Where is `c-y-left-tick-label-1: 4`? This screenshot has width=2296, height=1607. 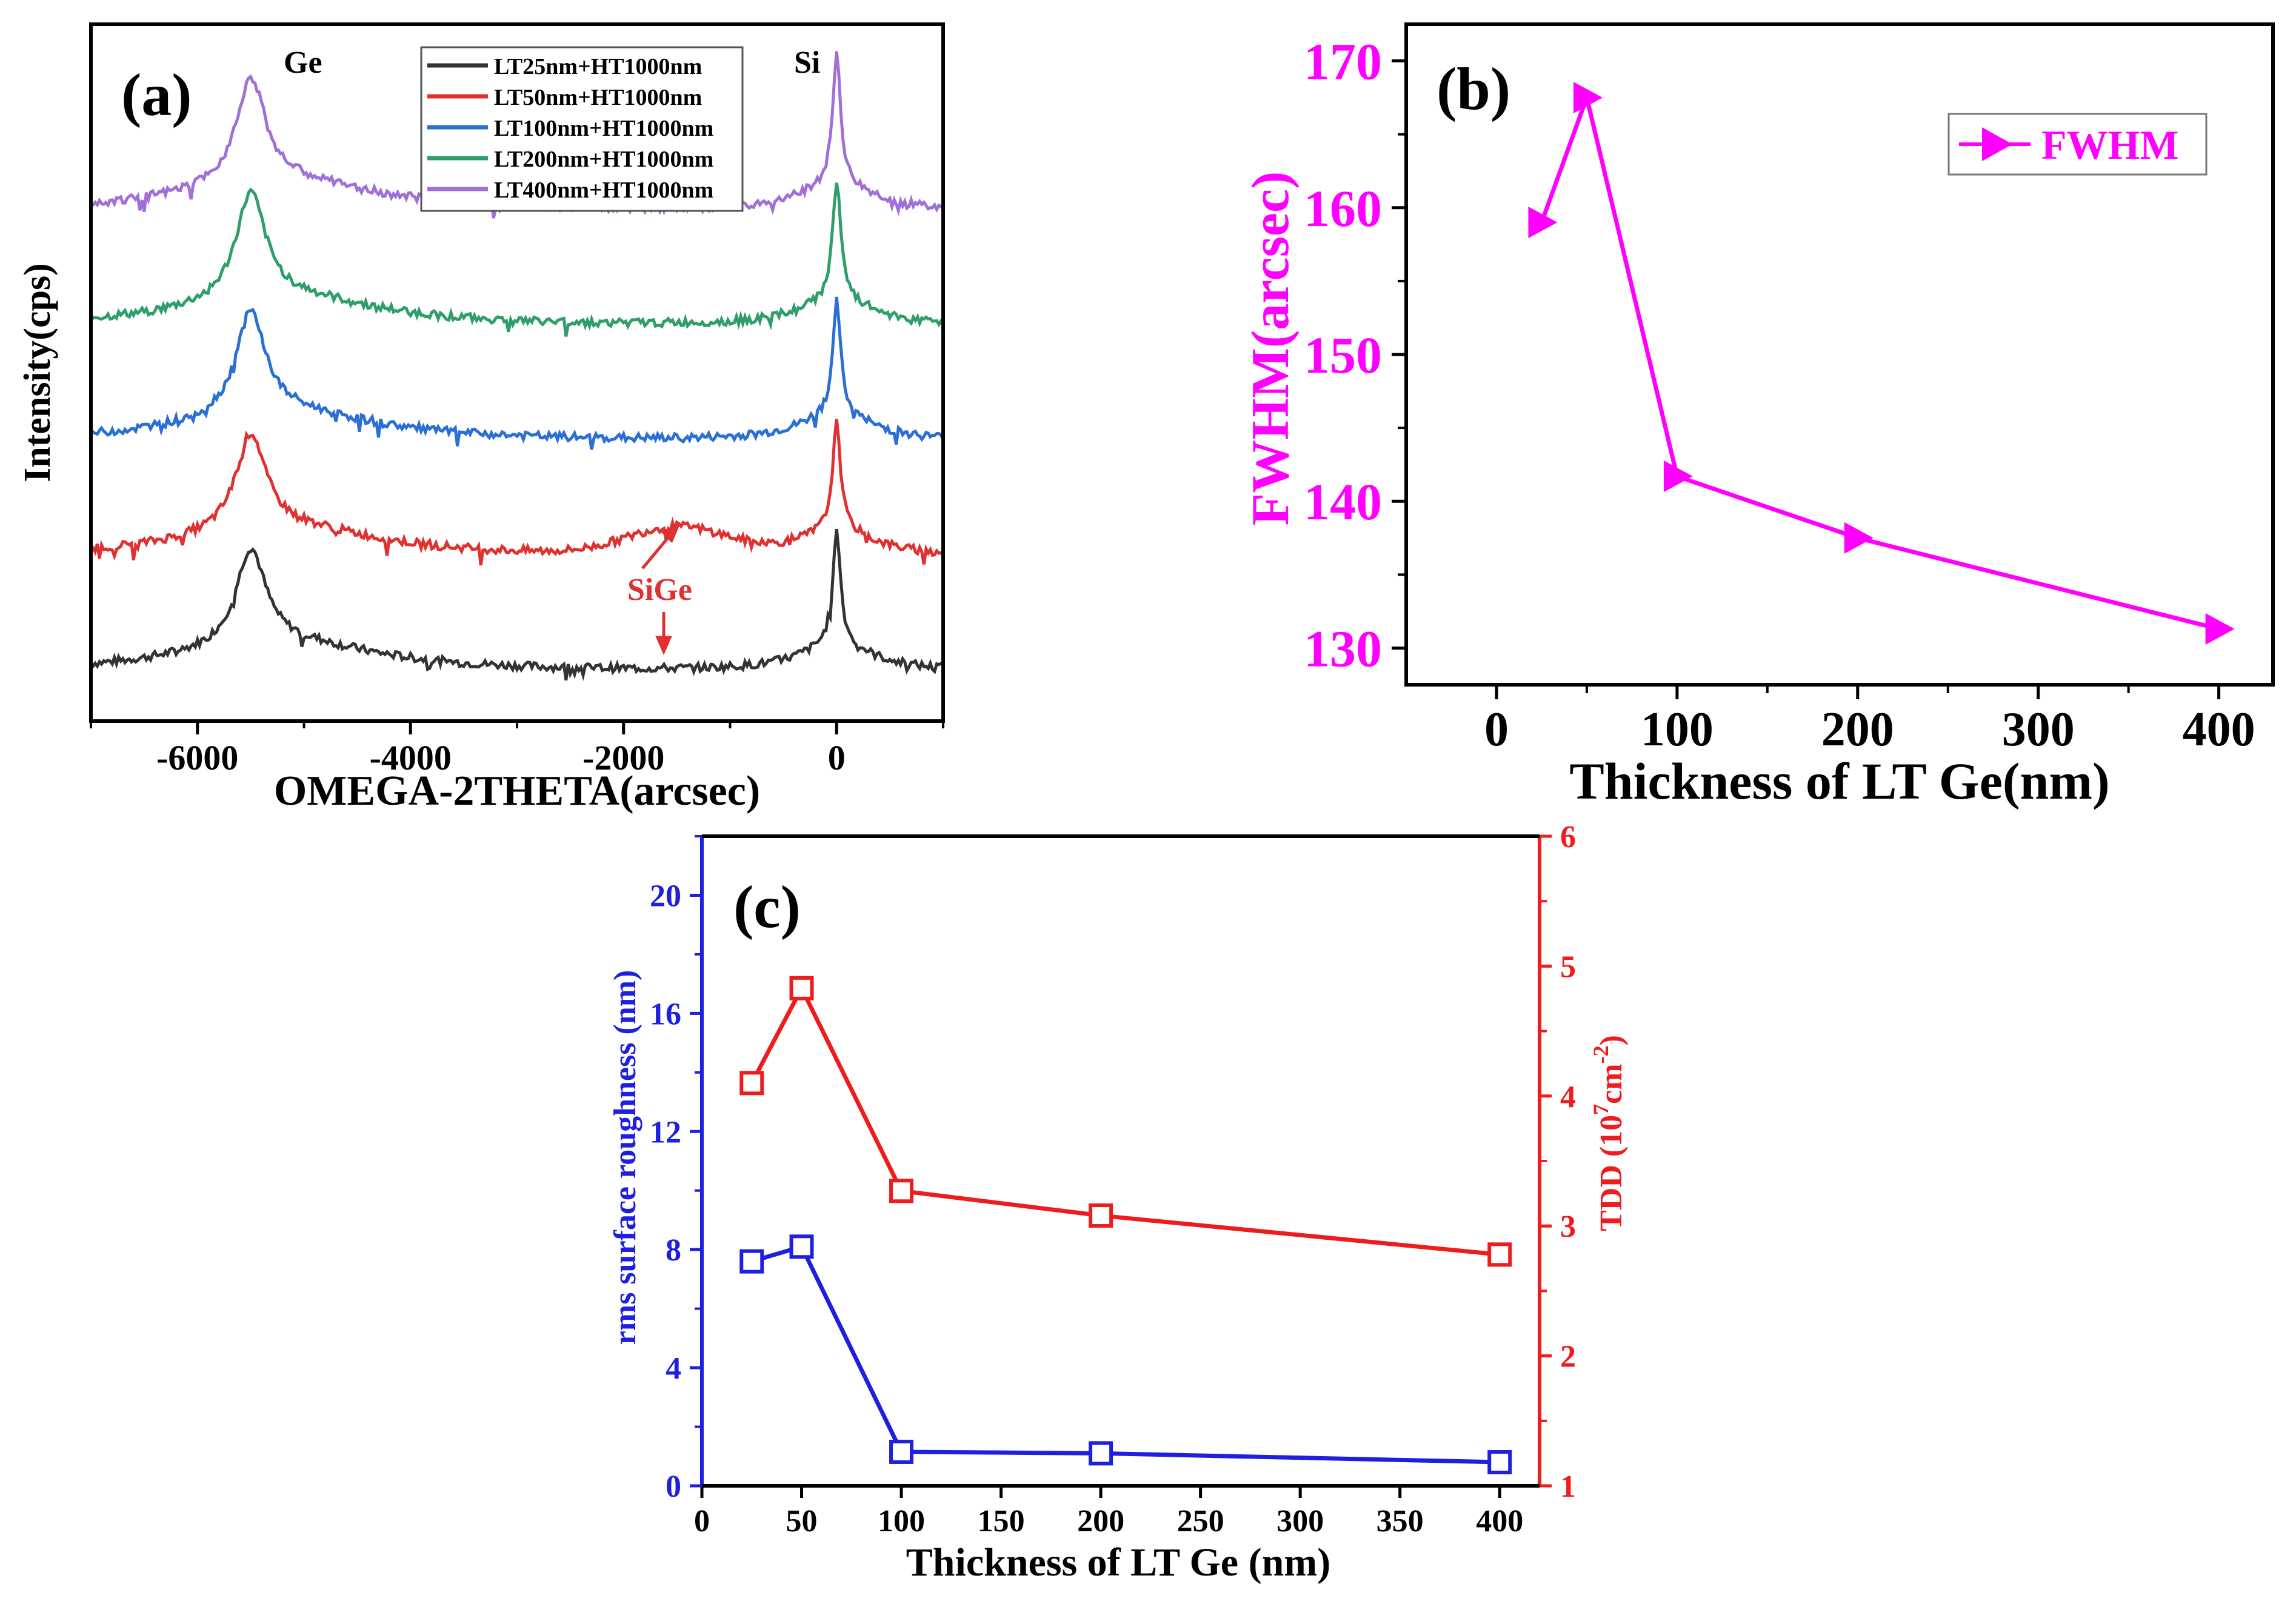
c-y-left-tick-label-1: 4 is located at coordinates (673, 1368).